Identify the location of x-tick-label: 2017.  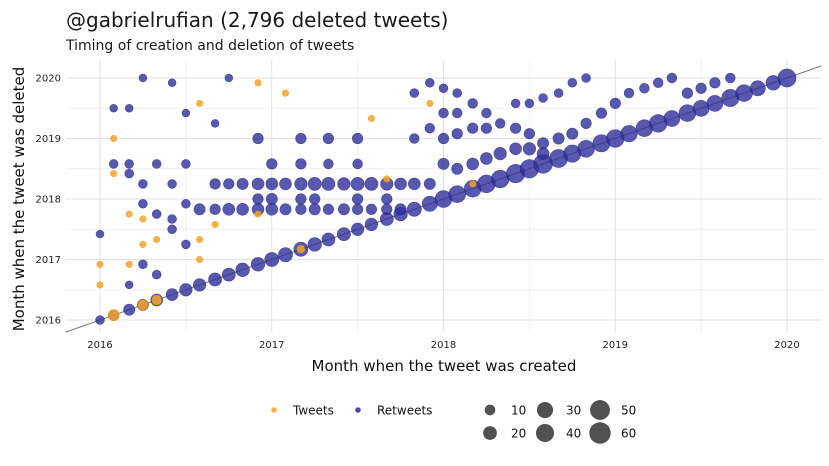
(271, 345).